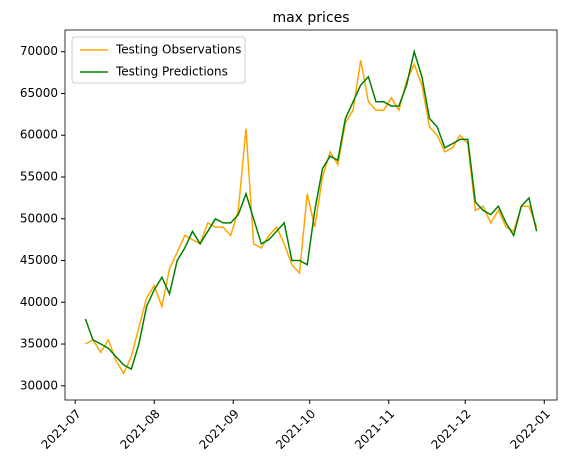 This screenshot has height=472, width=574. Describe the element at coordinates (39, 302) in the screenshot. I see `y-tick-label: 40000` at that location.